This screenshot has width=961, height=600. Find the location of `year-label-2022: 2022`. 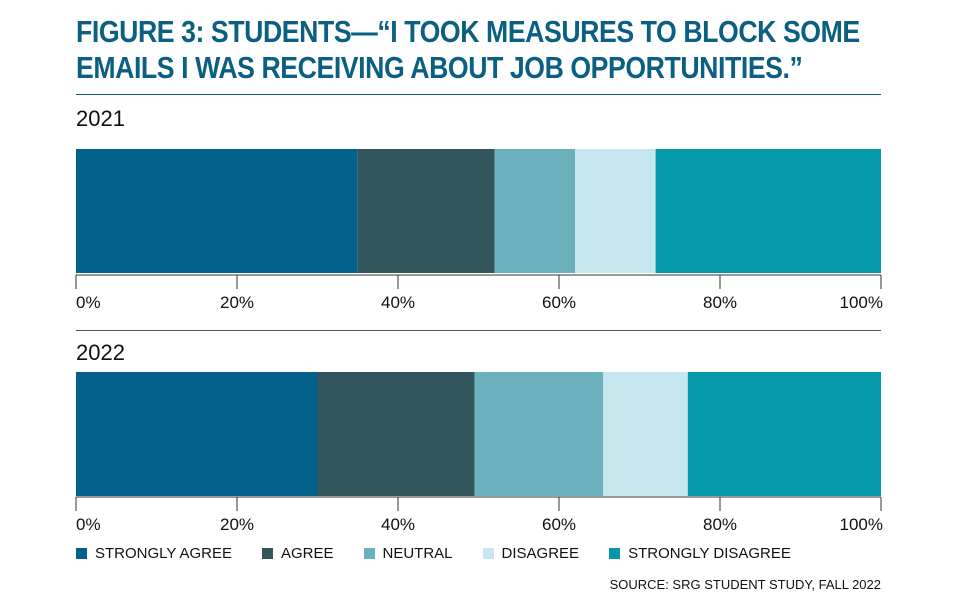

year-label-2022: 2022 is located at coordinates (100, 352).